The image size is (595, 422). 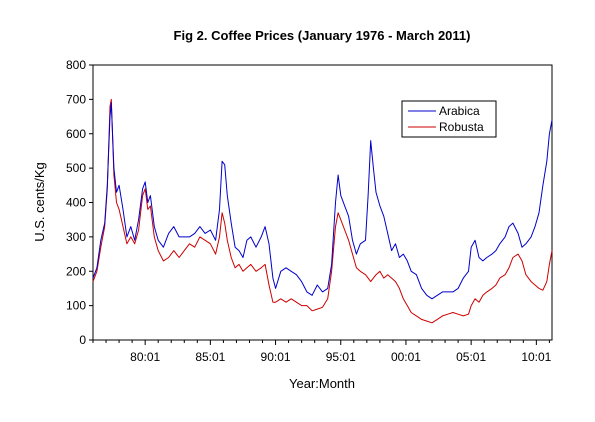 What do you see at coordinates (39, 201) in the screenshot?
I see `y-axis-label: U.S. cents/Kg` at bounding box center [39, 201].